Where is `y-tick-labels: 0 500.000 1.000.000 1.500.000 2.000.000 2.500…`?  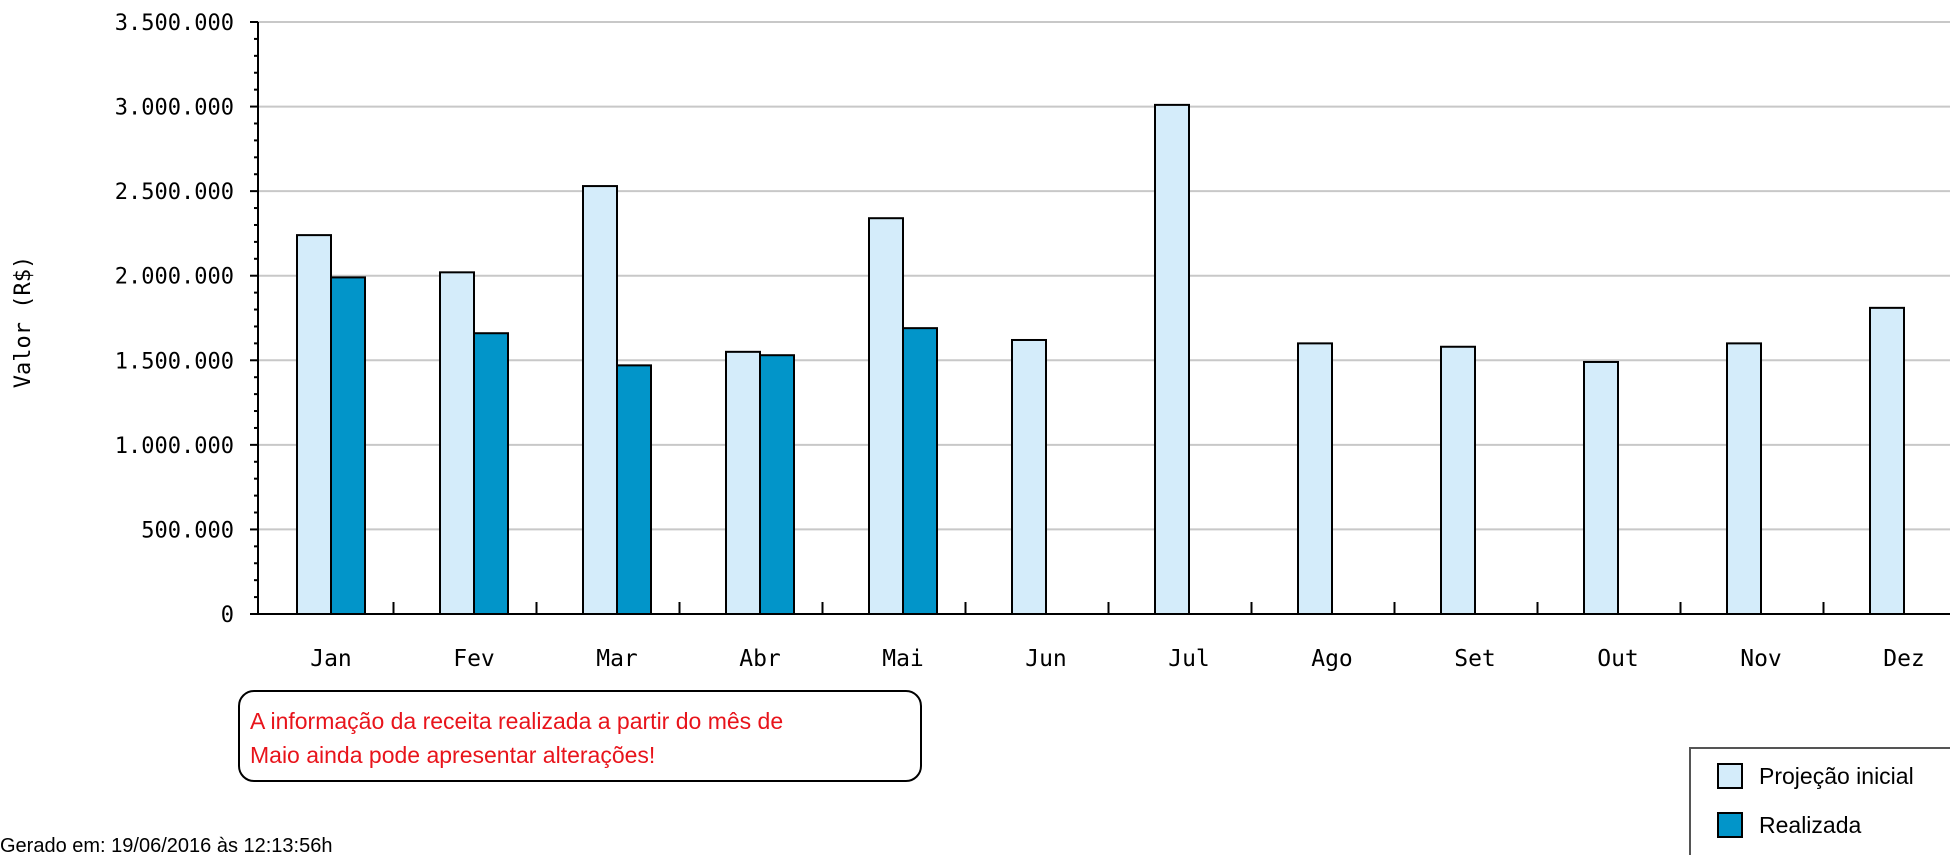
y-tick-labels: 0 500.000 1.000.000 1.500.000 2.000.000 2.500… is located at coordinates (174, 319).